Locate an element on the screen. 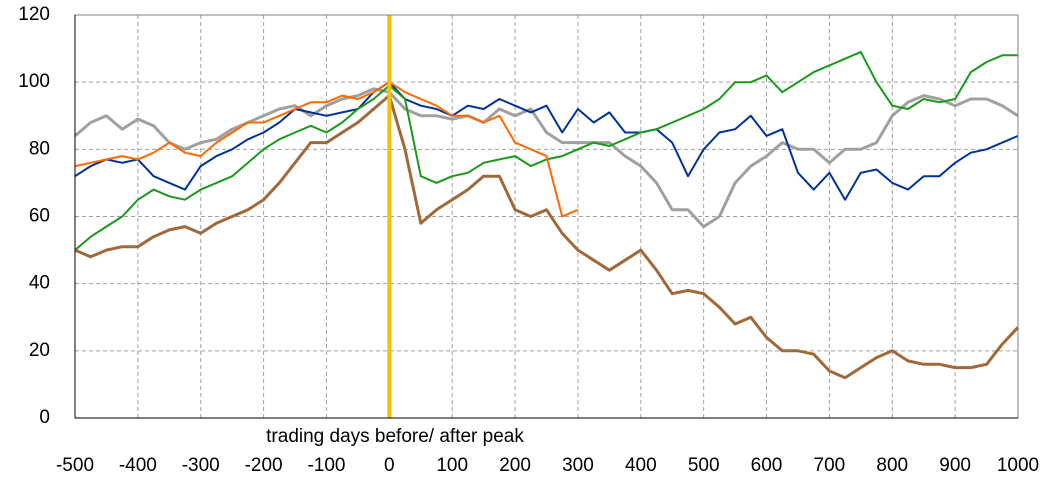  x-tick-label: 100 is located at coordinates (452, 465).